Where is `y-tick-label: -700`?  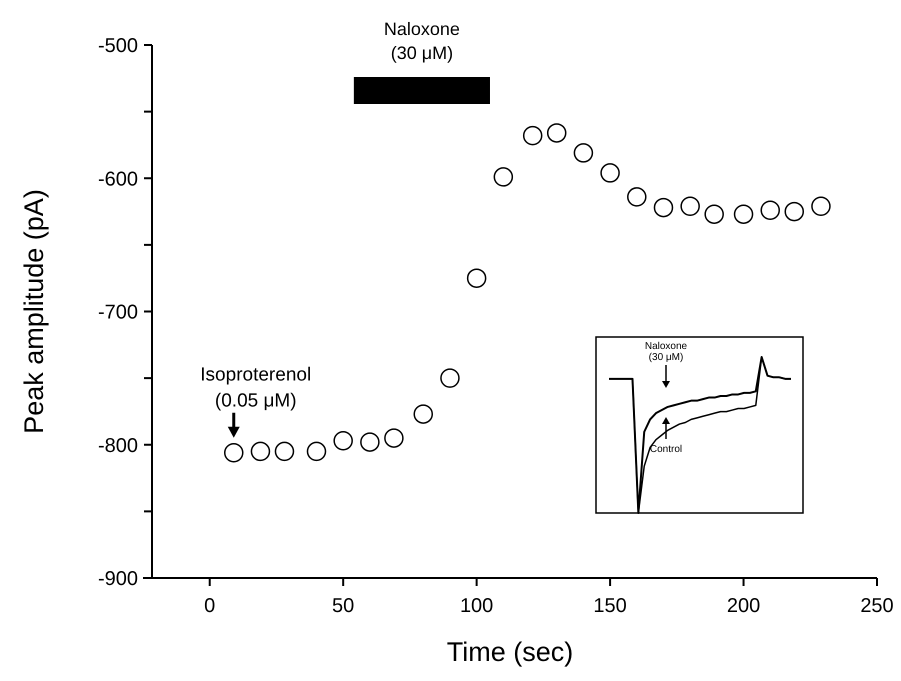 y-tick-label: -700 is located at coordinates (118, 313).